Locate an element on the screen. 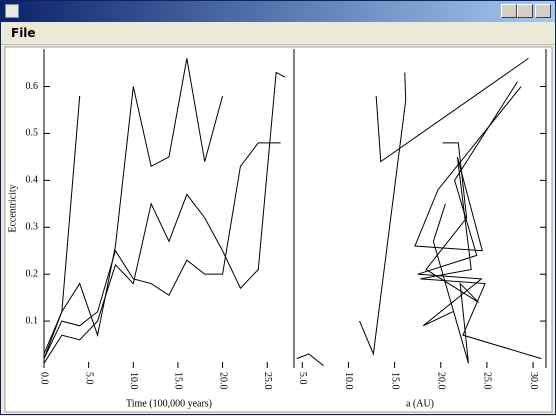 This screenshot has height=416, width=556. app-icon is located at coordinates (12, 11).